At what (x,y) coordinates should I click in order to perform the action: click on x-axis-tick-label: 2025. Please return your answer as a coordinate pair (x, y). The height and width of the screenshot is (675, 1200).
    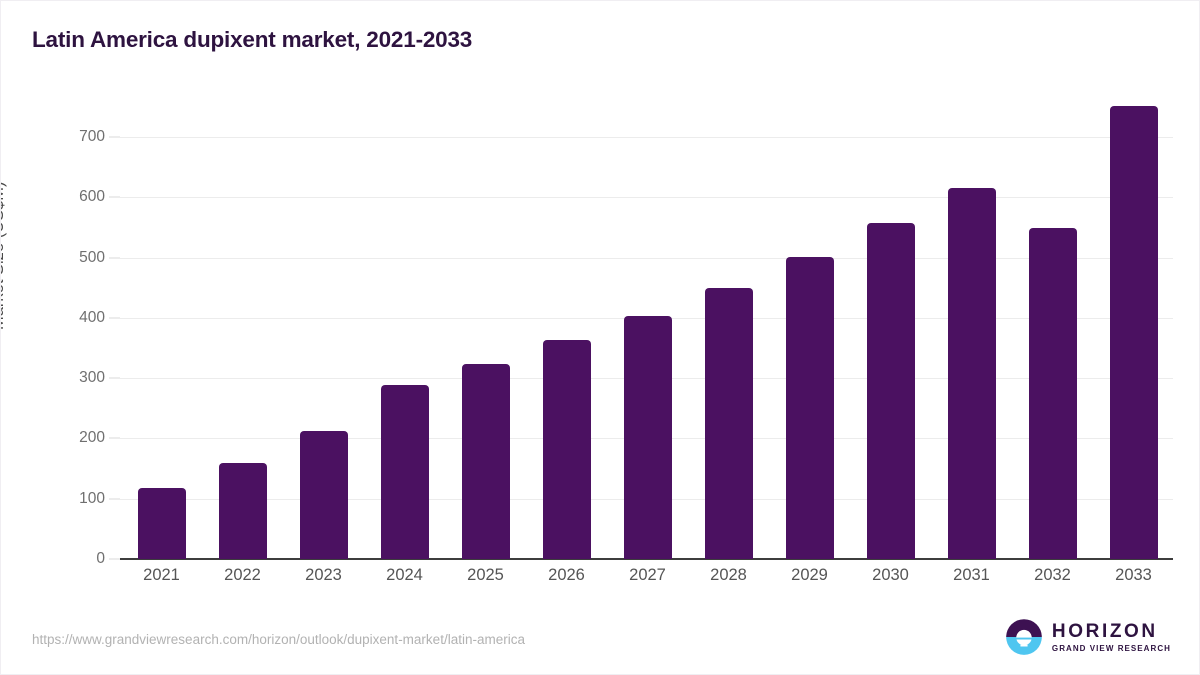
    Looking at the image, I should click on (485, 575).